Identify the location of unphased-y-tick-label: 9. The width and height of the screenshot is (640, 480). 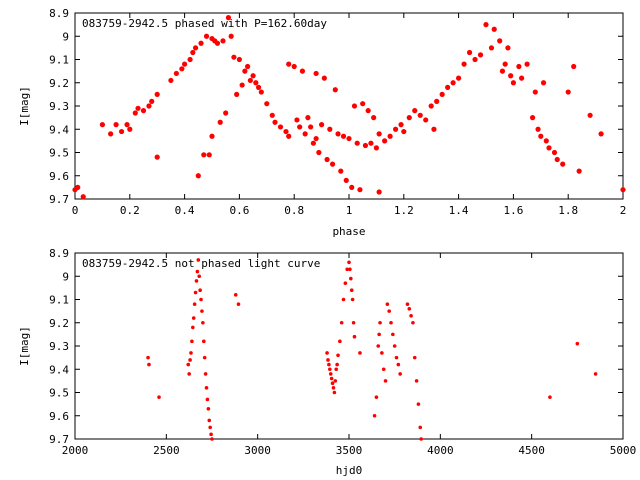
(65, 276).